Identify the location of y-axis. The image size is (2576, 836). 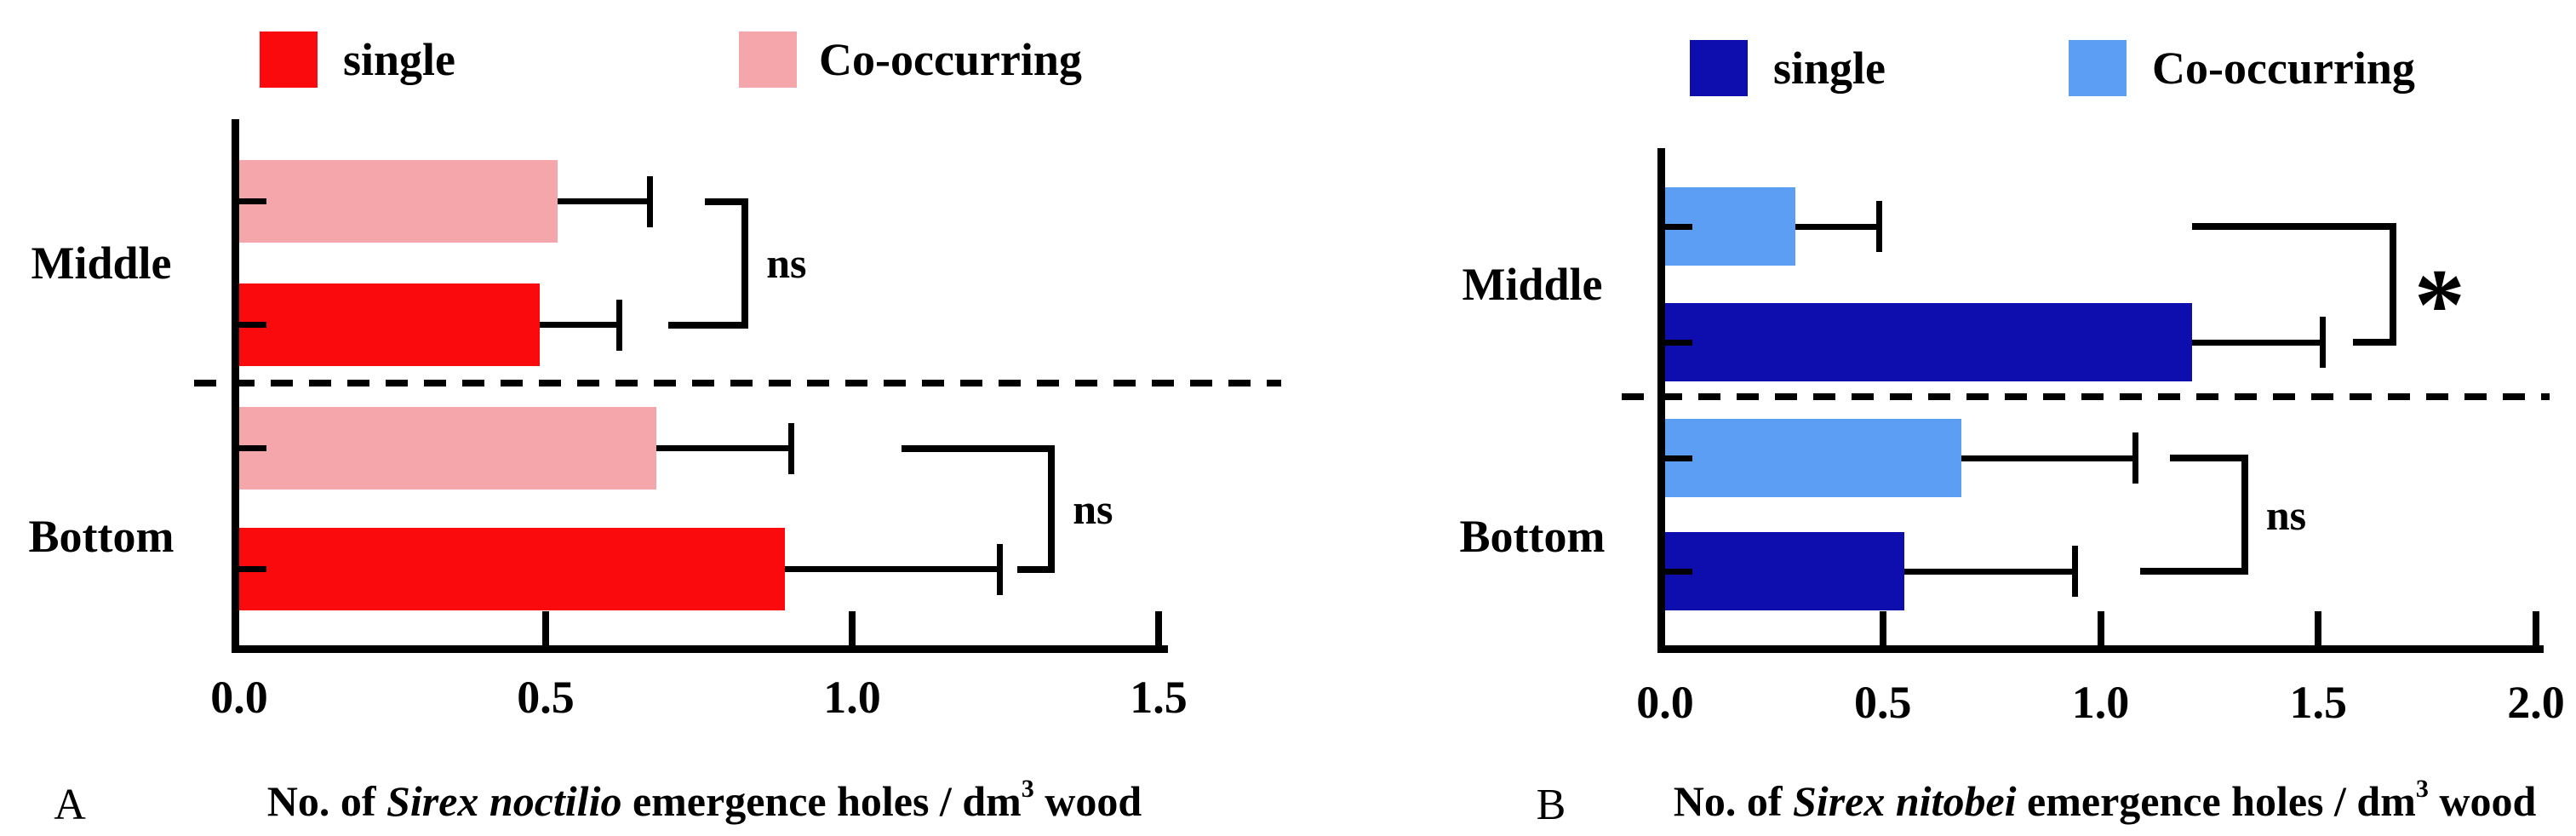
(1661, 400).